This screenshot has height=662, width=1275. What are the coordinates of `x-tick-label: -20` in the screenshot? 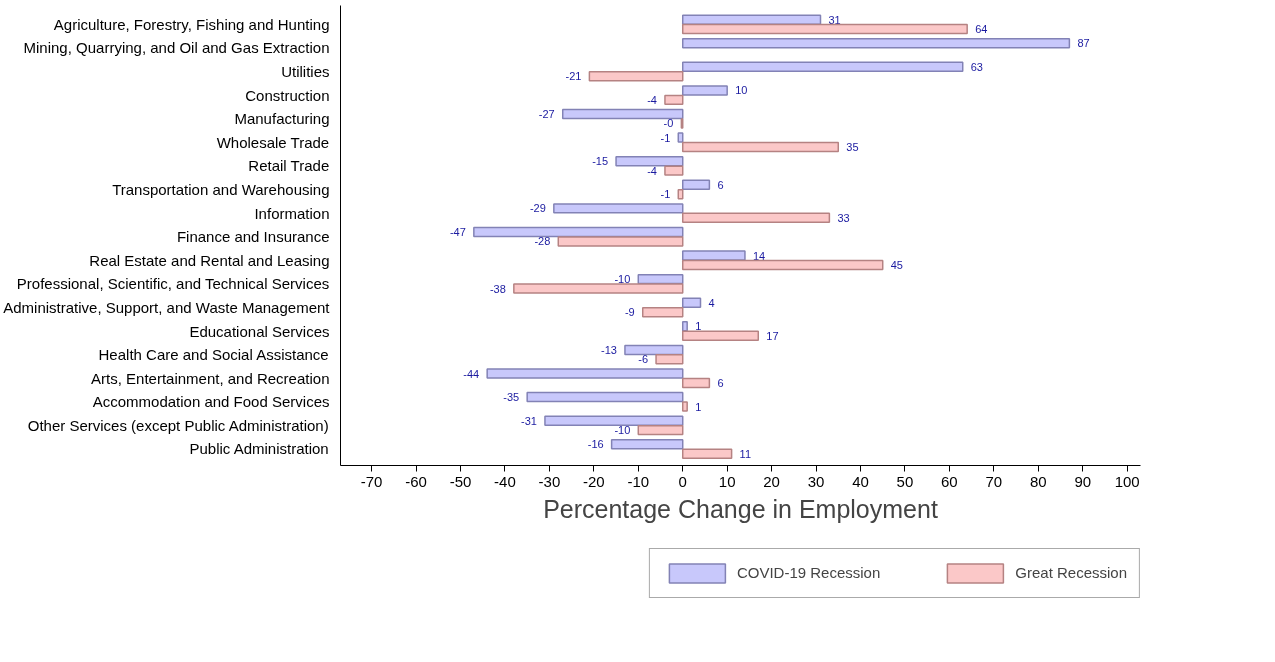 It's located at (593, 481).